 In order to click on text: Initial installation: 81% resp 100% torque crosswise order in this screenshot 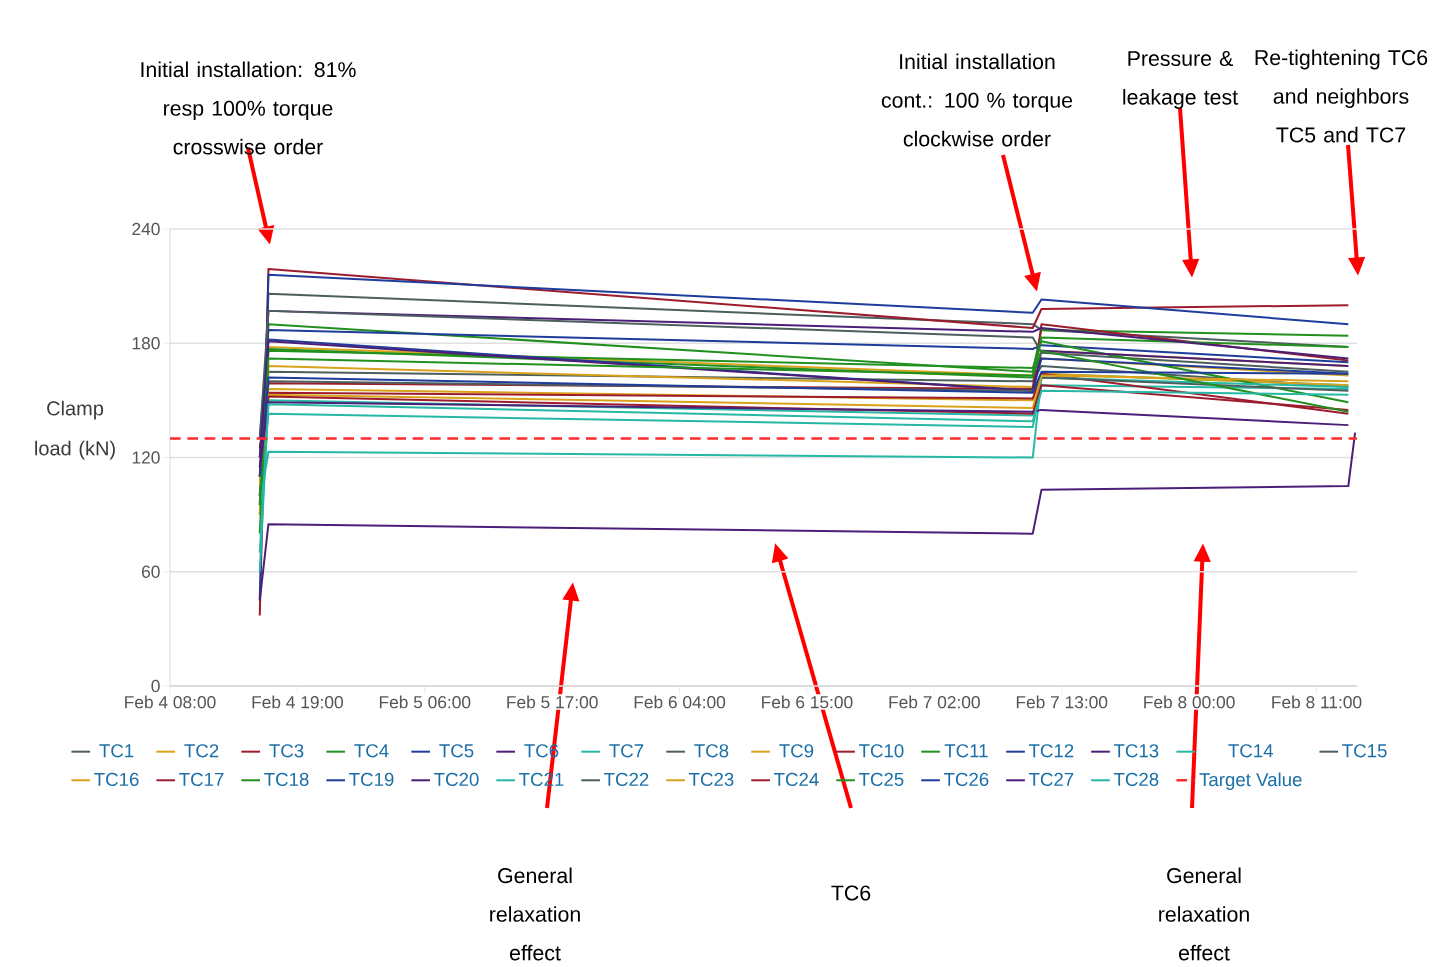, I will do `click(248, 108)`.